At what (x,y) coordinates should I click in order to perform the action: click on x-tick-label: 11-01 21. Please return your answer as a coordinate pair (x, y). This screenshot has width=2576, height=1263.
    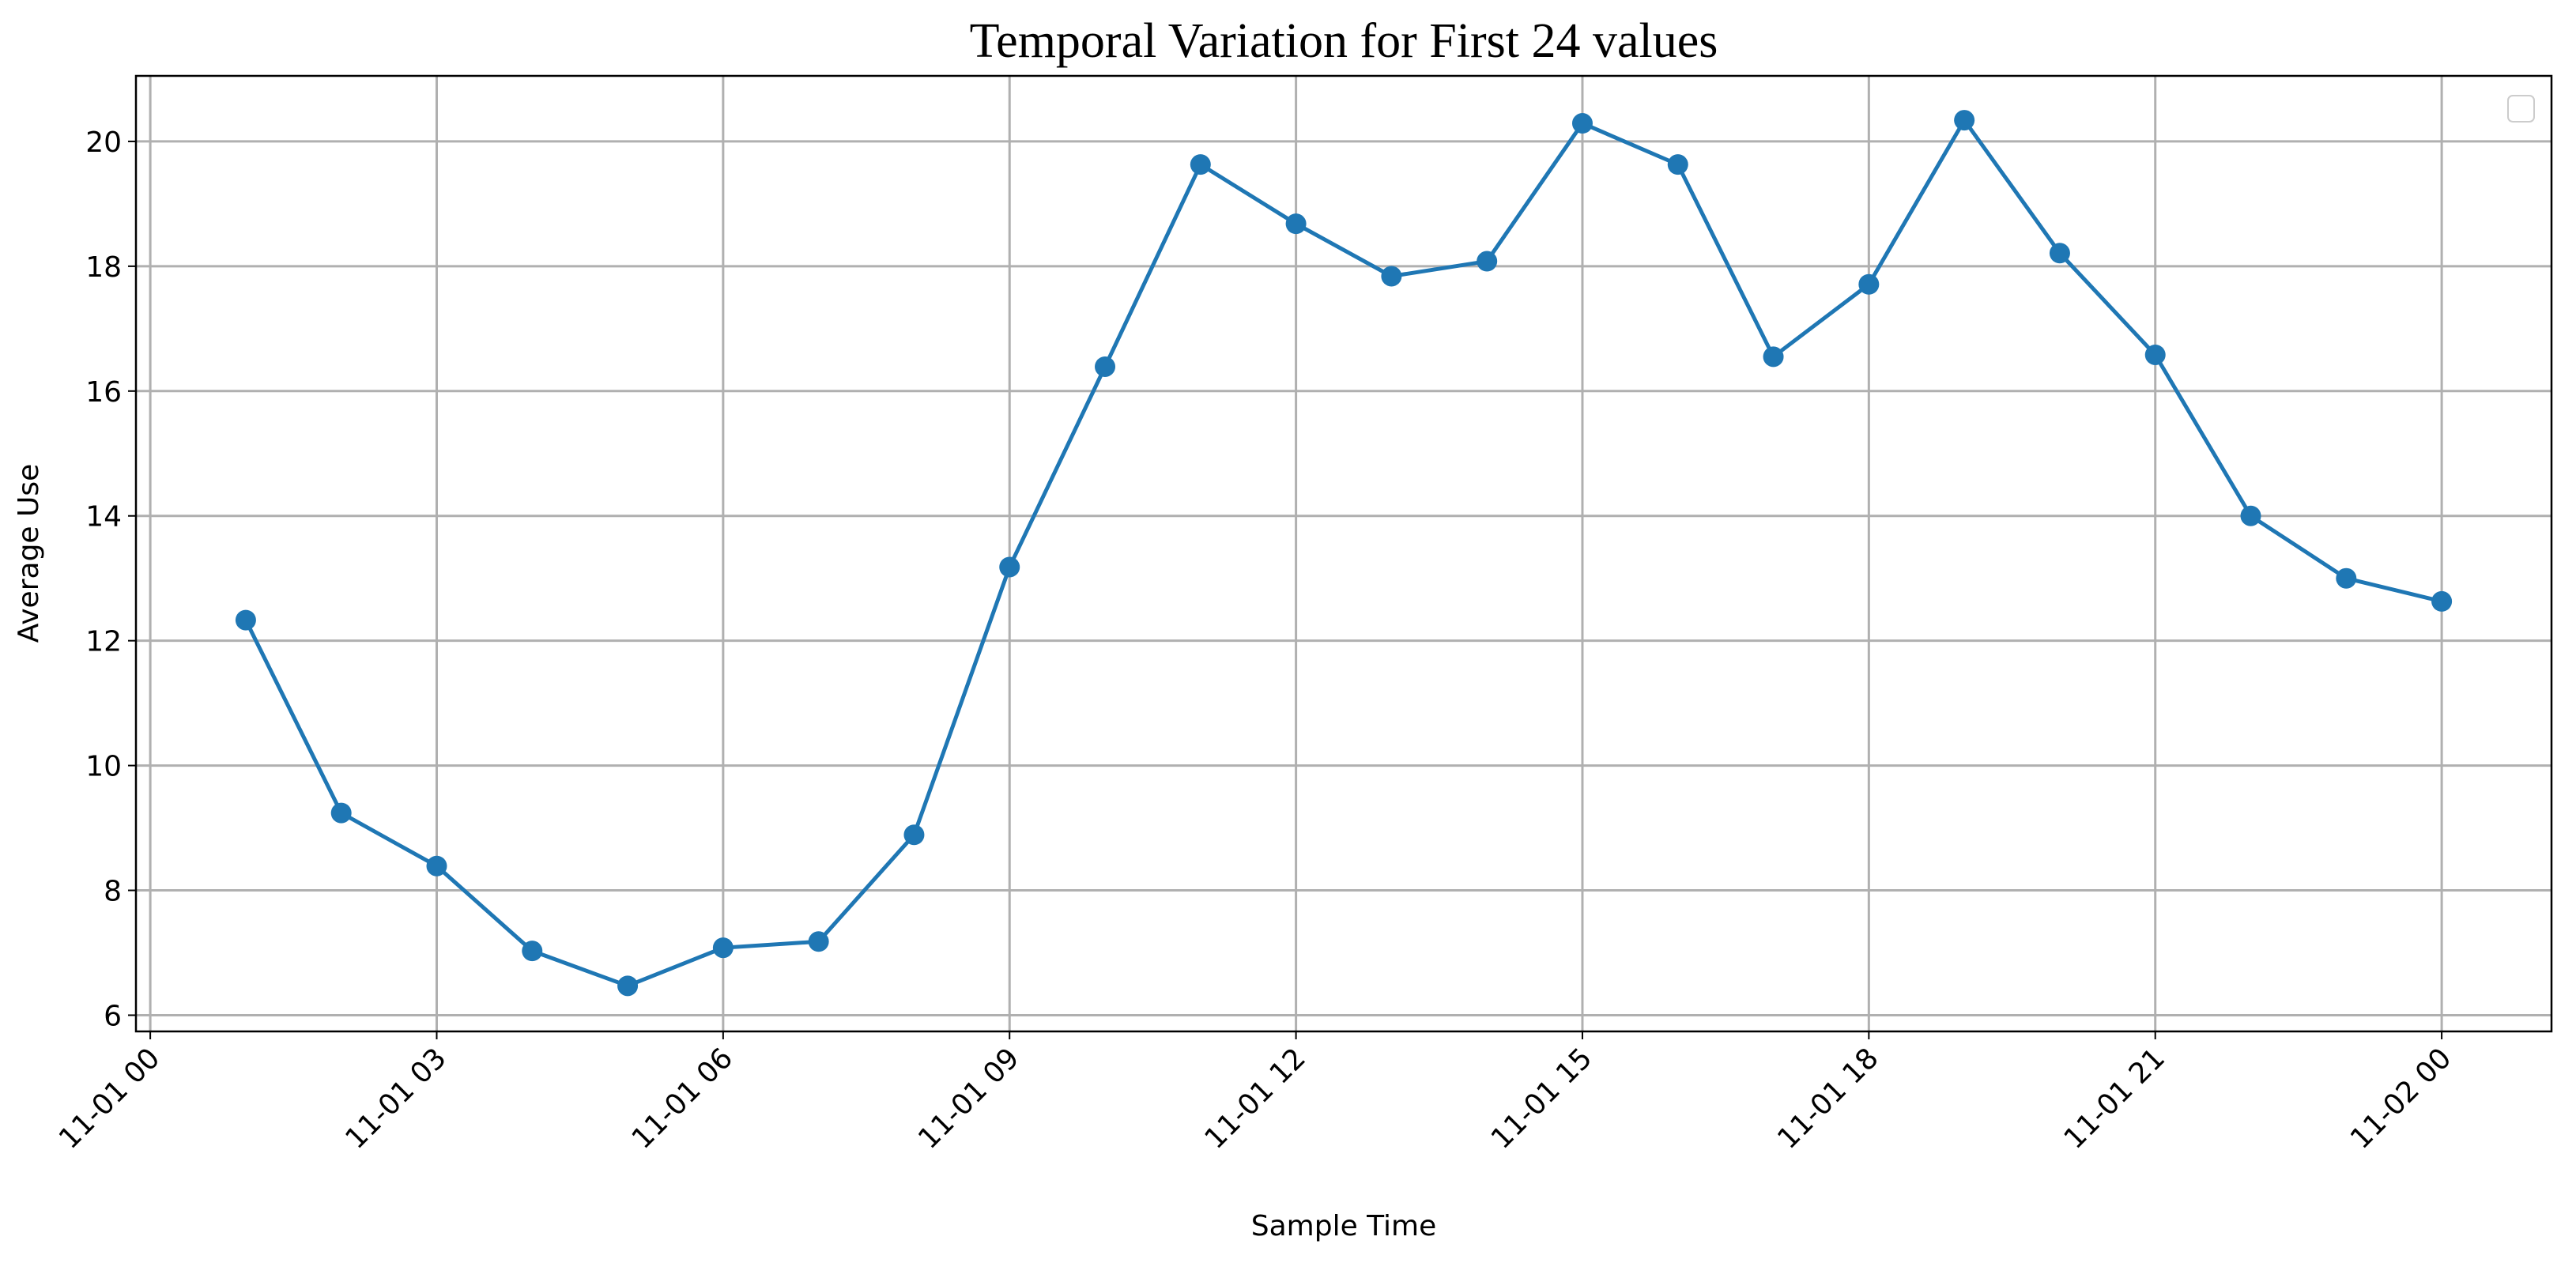
    Looking at the image, I should click on (2114, 1098).